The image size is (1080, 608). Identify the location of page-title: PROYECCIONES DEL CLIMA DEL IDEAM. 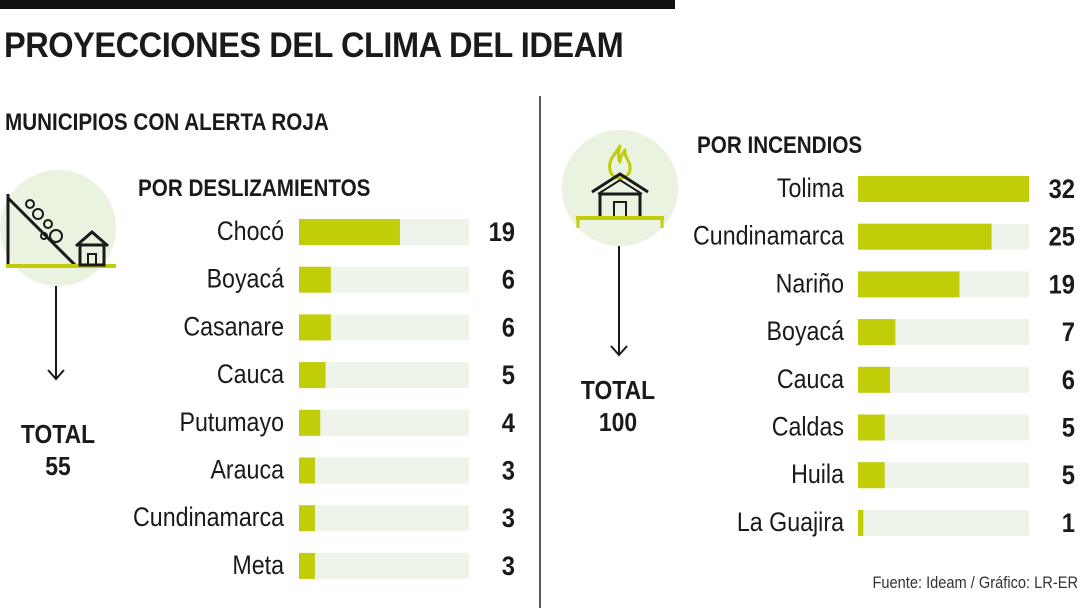
(314, 45).